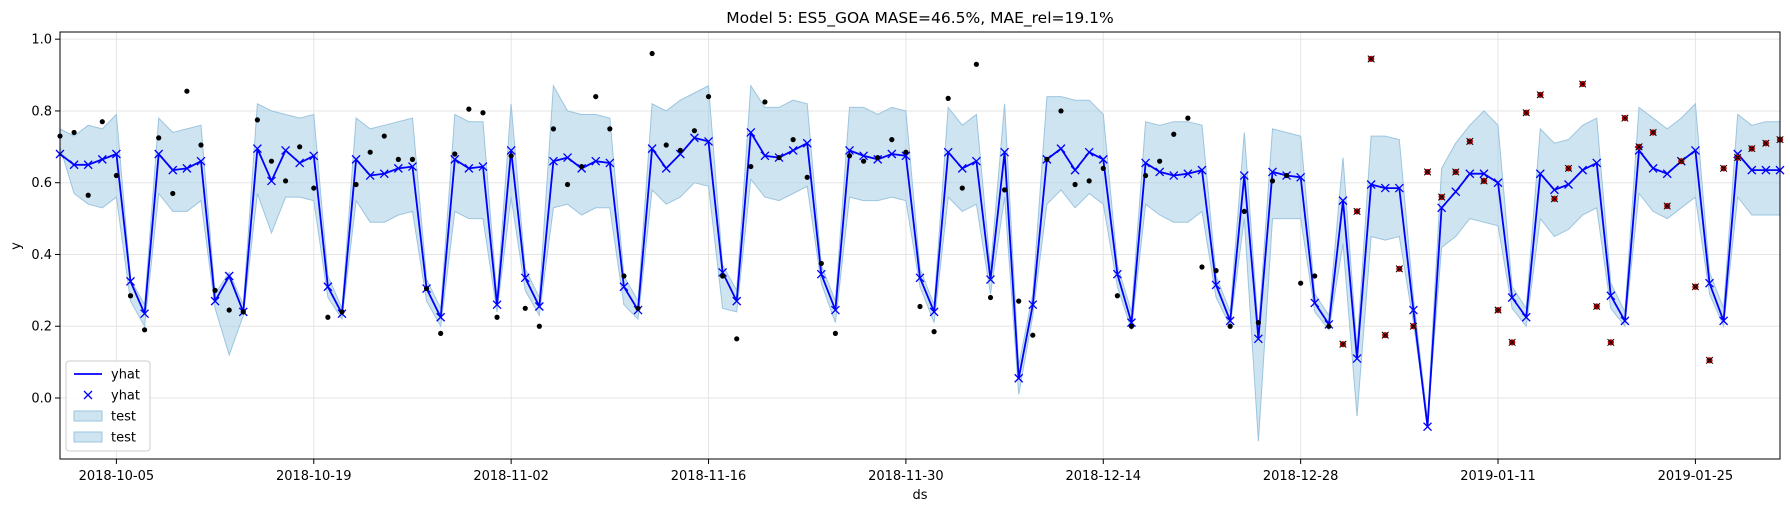 The width and height of the screenshot is (1790, 511). Describe the element at coordinates (41, 183) in the screenshot. I see `y-tick-label: 0.6` at that location.